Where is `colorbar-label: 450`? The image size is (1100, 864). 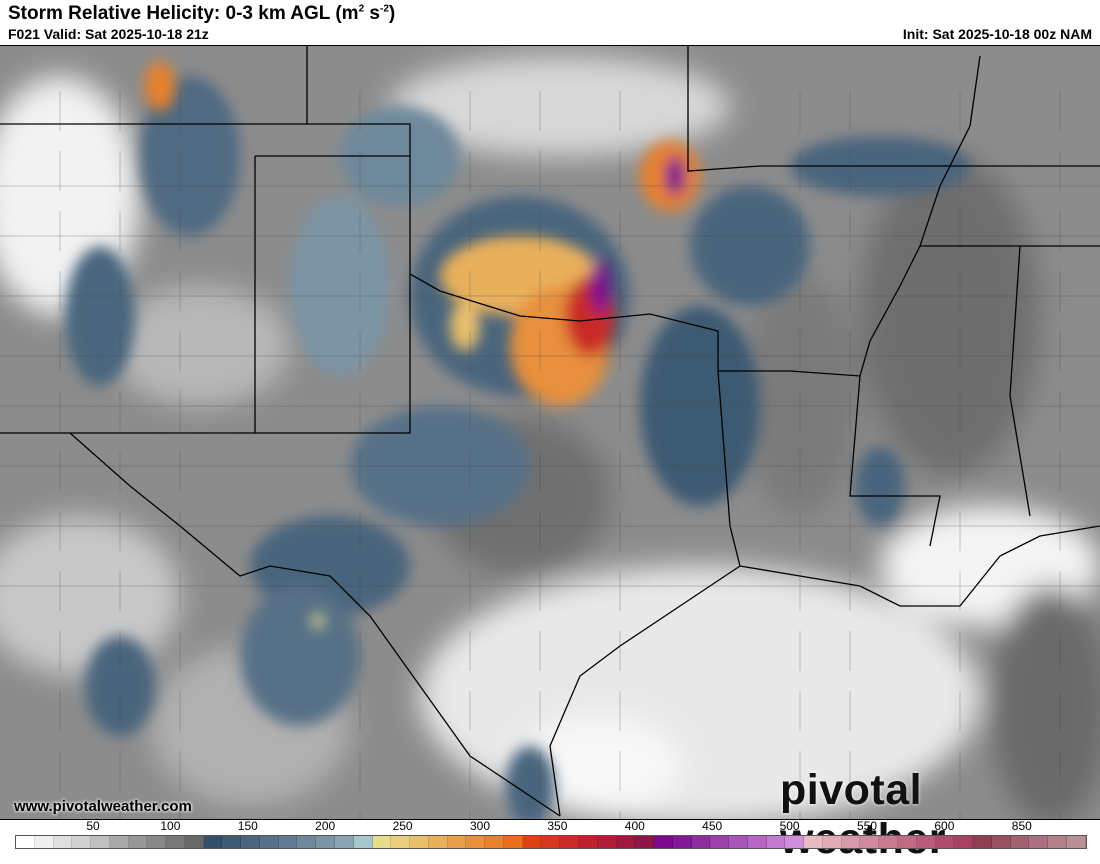
colorbar-label: 450 is located at coordinates (712, 826).